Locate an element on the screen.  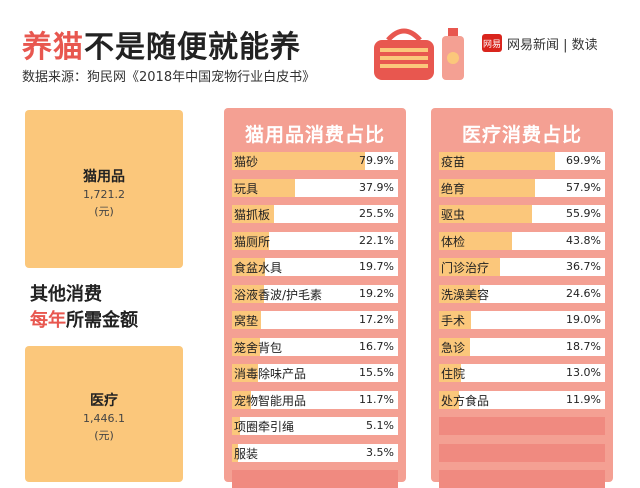
bar-row: 窝垫 17.2% is located at coordinates (315, 320).